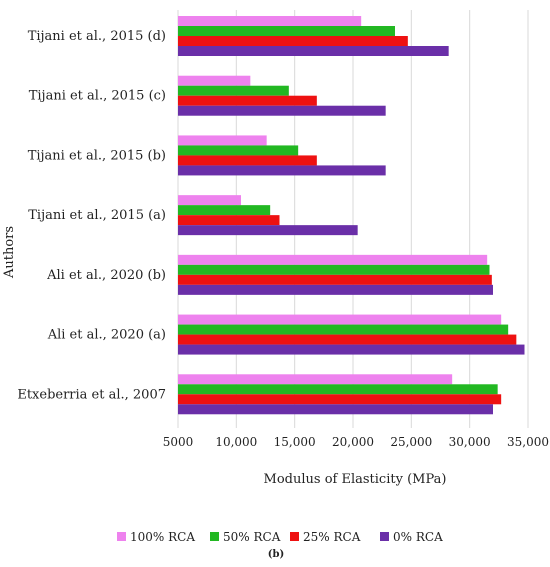 This screenshot has height=567, width=550. Describe the element at coordinates (9, 252) in the screenshot. I see `y-axis-title: Authors` at that location.